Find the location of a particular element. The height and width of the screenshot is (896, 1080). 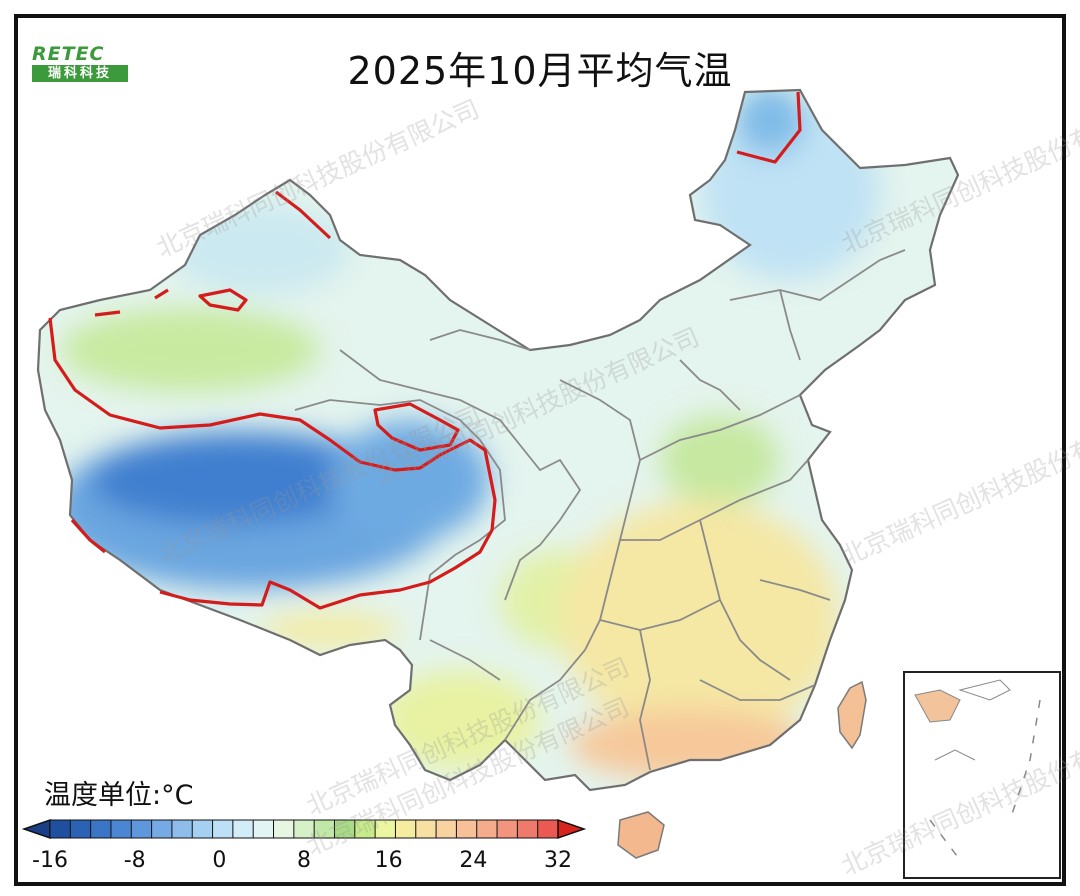

legend-low-arrow is located at coordinates (36, 829).